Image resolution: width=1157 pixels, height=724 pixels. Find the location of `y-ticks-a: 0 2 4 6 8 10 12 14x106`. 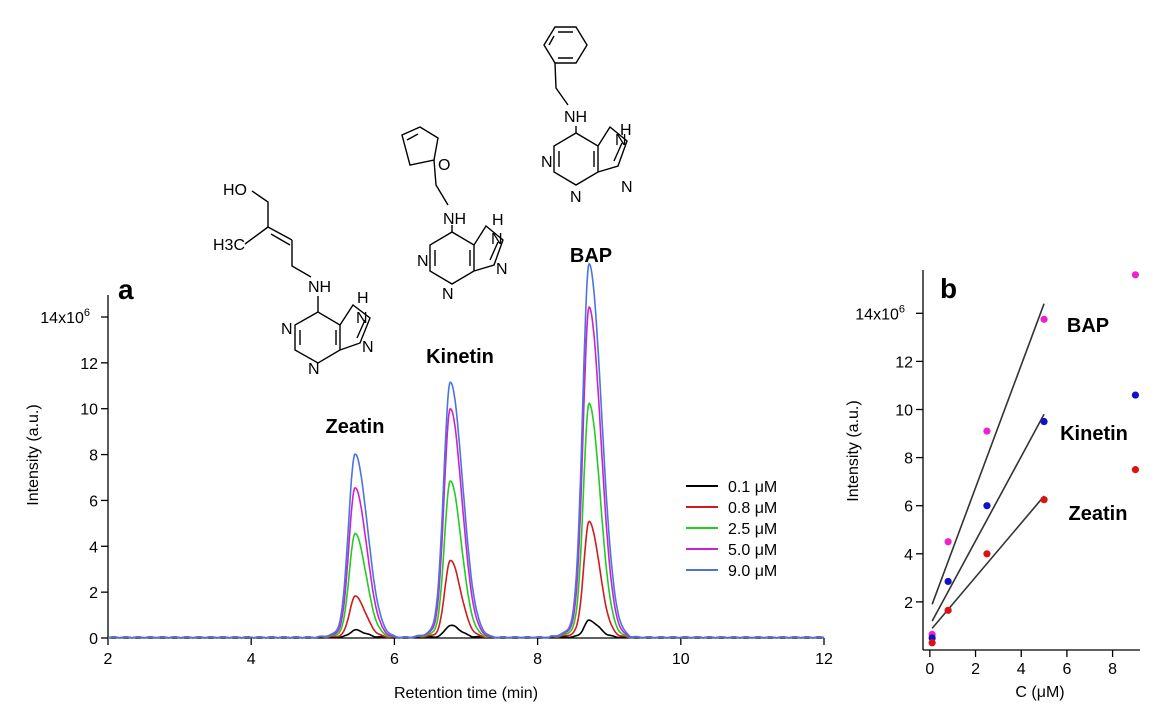

y-ticks-a: 0 2 4 6 8 10 12 14x106 is located at coordinates (74, 477).